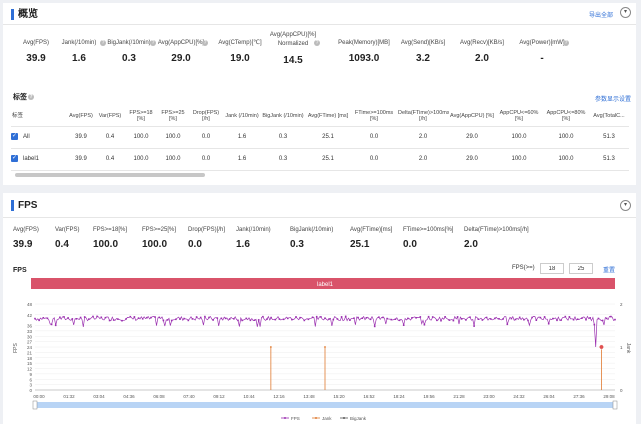  What do you see at coordinates (581, 268) in the screenshot?
I see `fps-threshold-2-input` at bounding box center [581, 268].